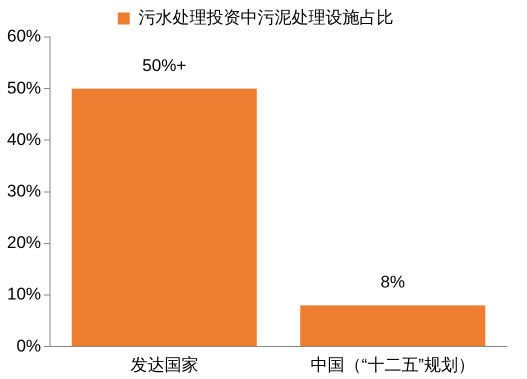 The image size is (527, 379). What do you see at coordinates (24, 36) in the screenshot?
I see `y-tick-label: 60%` at bounding box center [24, 36].